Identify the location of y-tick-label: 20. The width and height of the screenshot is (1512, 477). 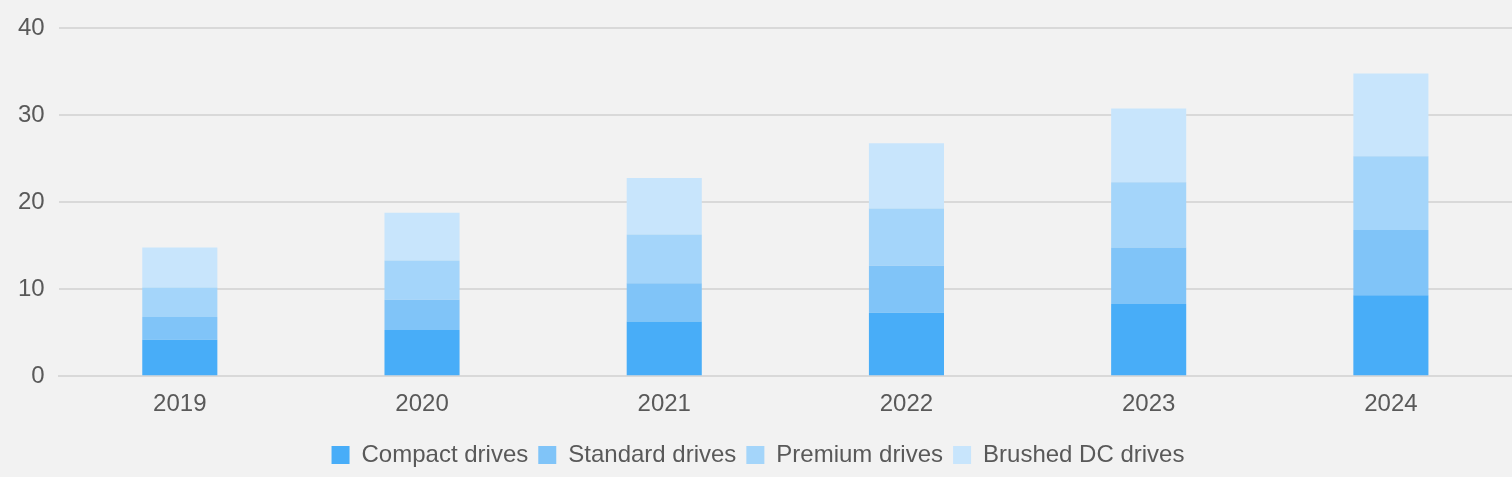
(31, 200).